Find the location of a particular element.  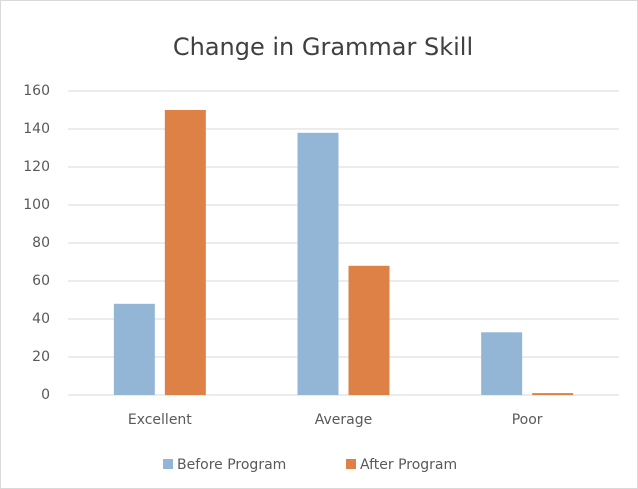

chart-title: Change in Grammar Skill is located at coordinates (323, 47).